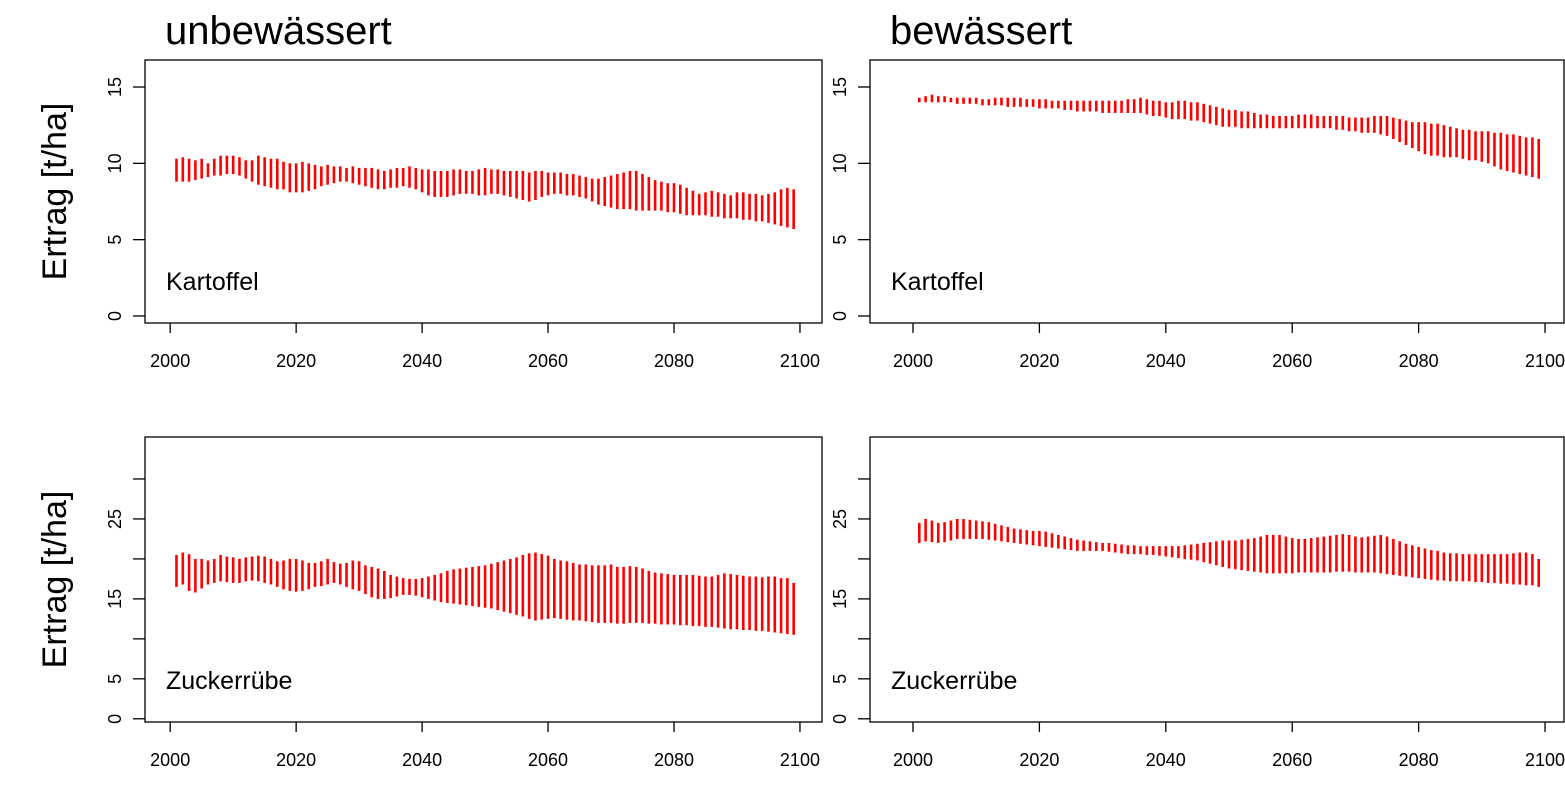 This screenshot has width=1565, height=792. I want to click on panel-title: unbewässert, so click(278, 31).